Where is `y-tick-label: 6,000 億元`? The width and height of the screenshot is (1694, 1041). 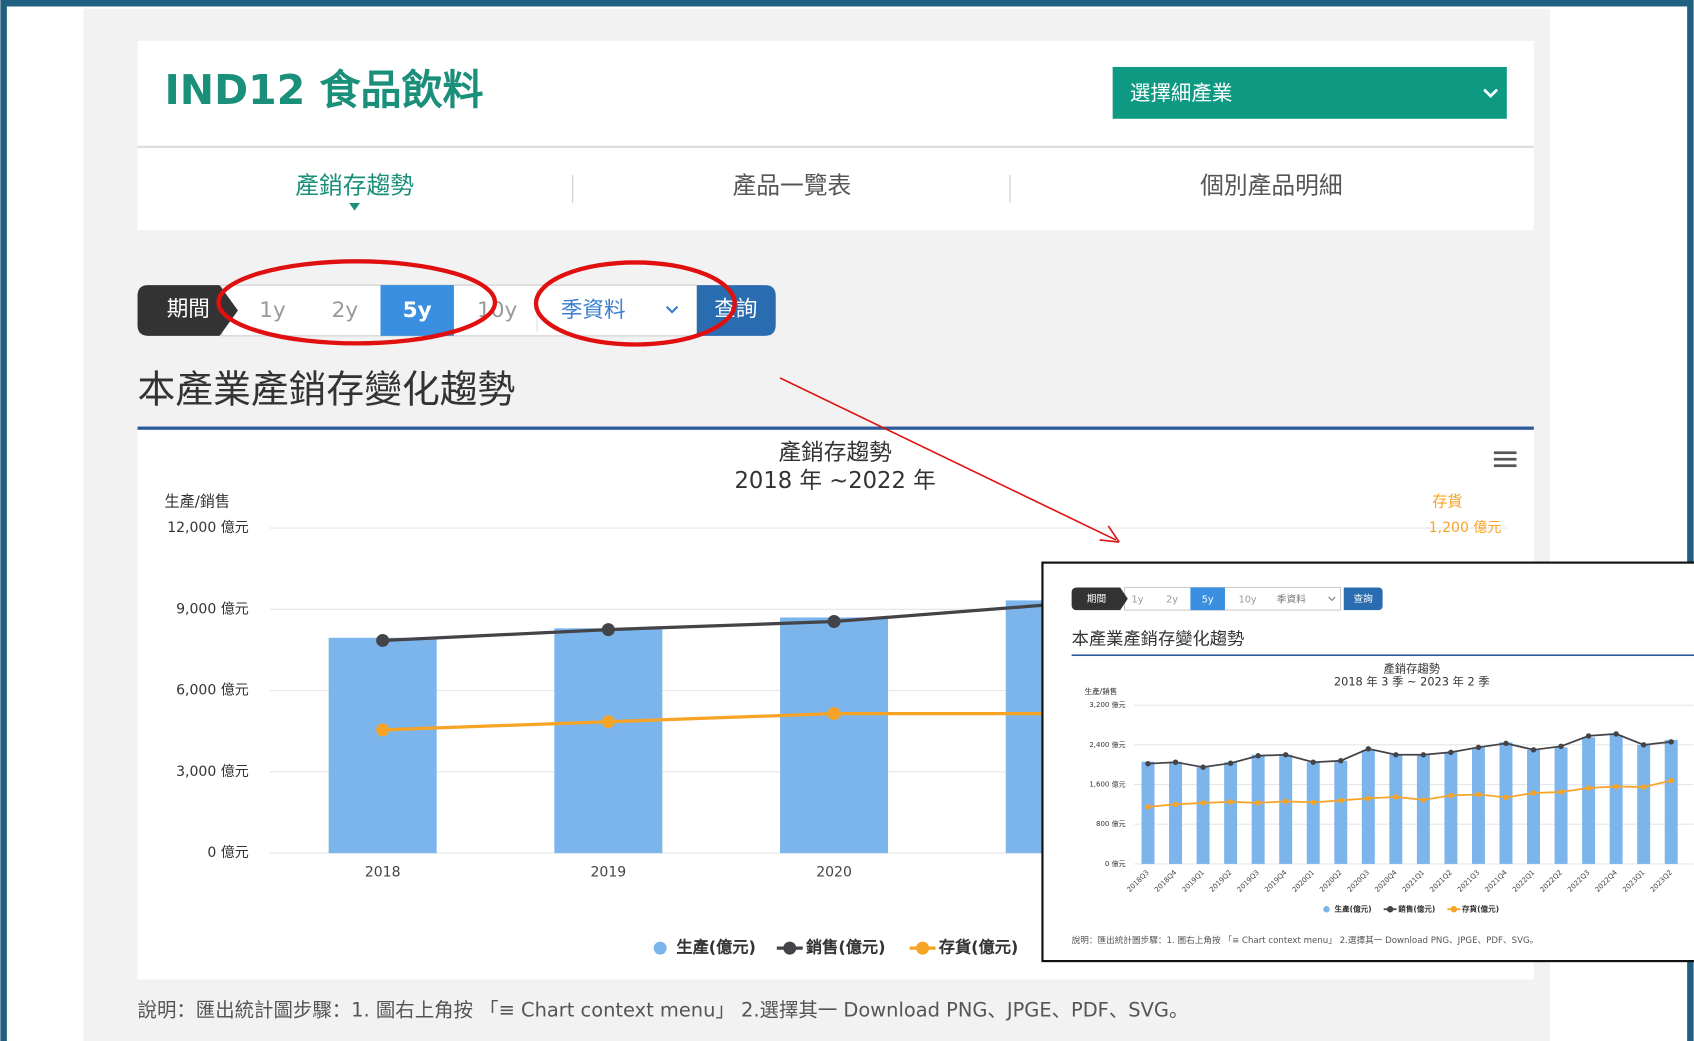
y-tick-label: 6,000 億元 is located at coordinates (212, 691).